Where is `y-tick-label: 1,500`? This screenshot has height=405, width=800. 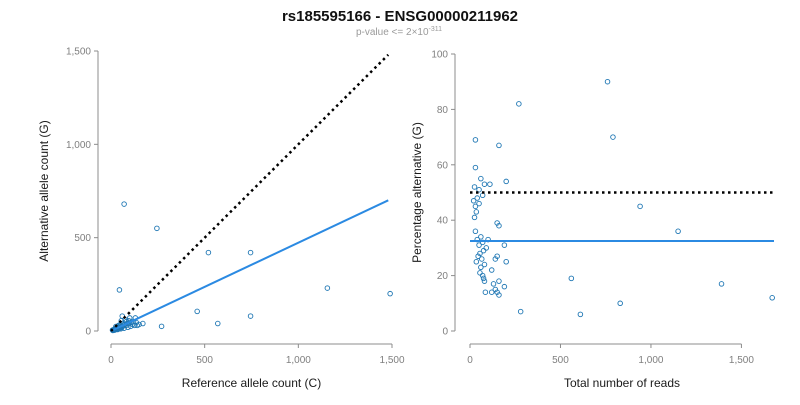
y-tick-label: 1,500 is located at coordinates (78, 52).